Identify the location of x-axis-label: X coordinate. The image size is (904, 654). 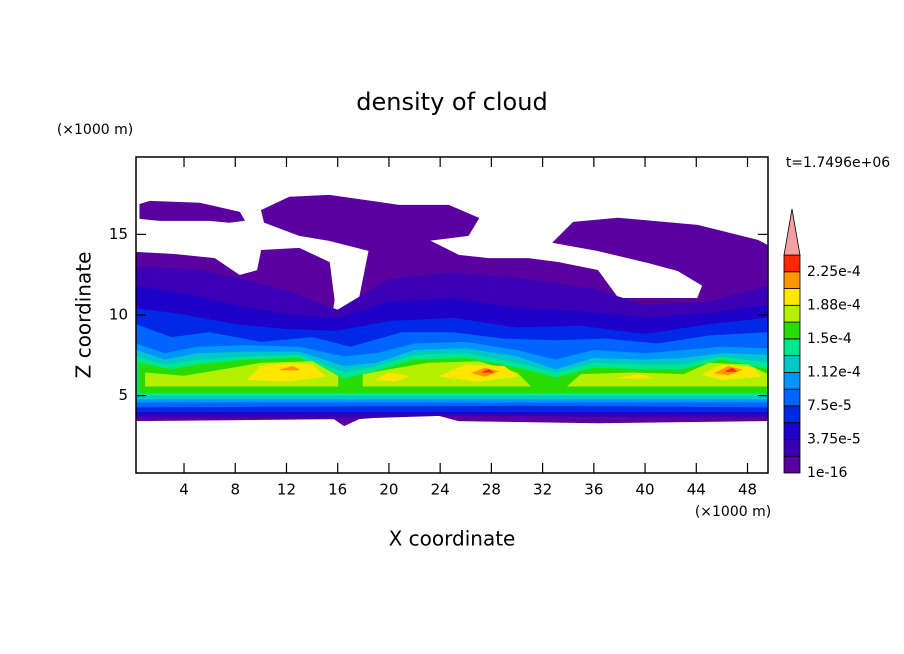
(452, 539).